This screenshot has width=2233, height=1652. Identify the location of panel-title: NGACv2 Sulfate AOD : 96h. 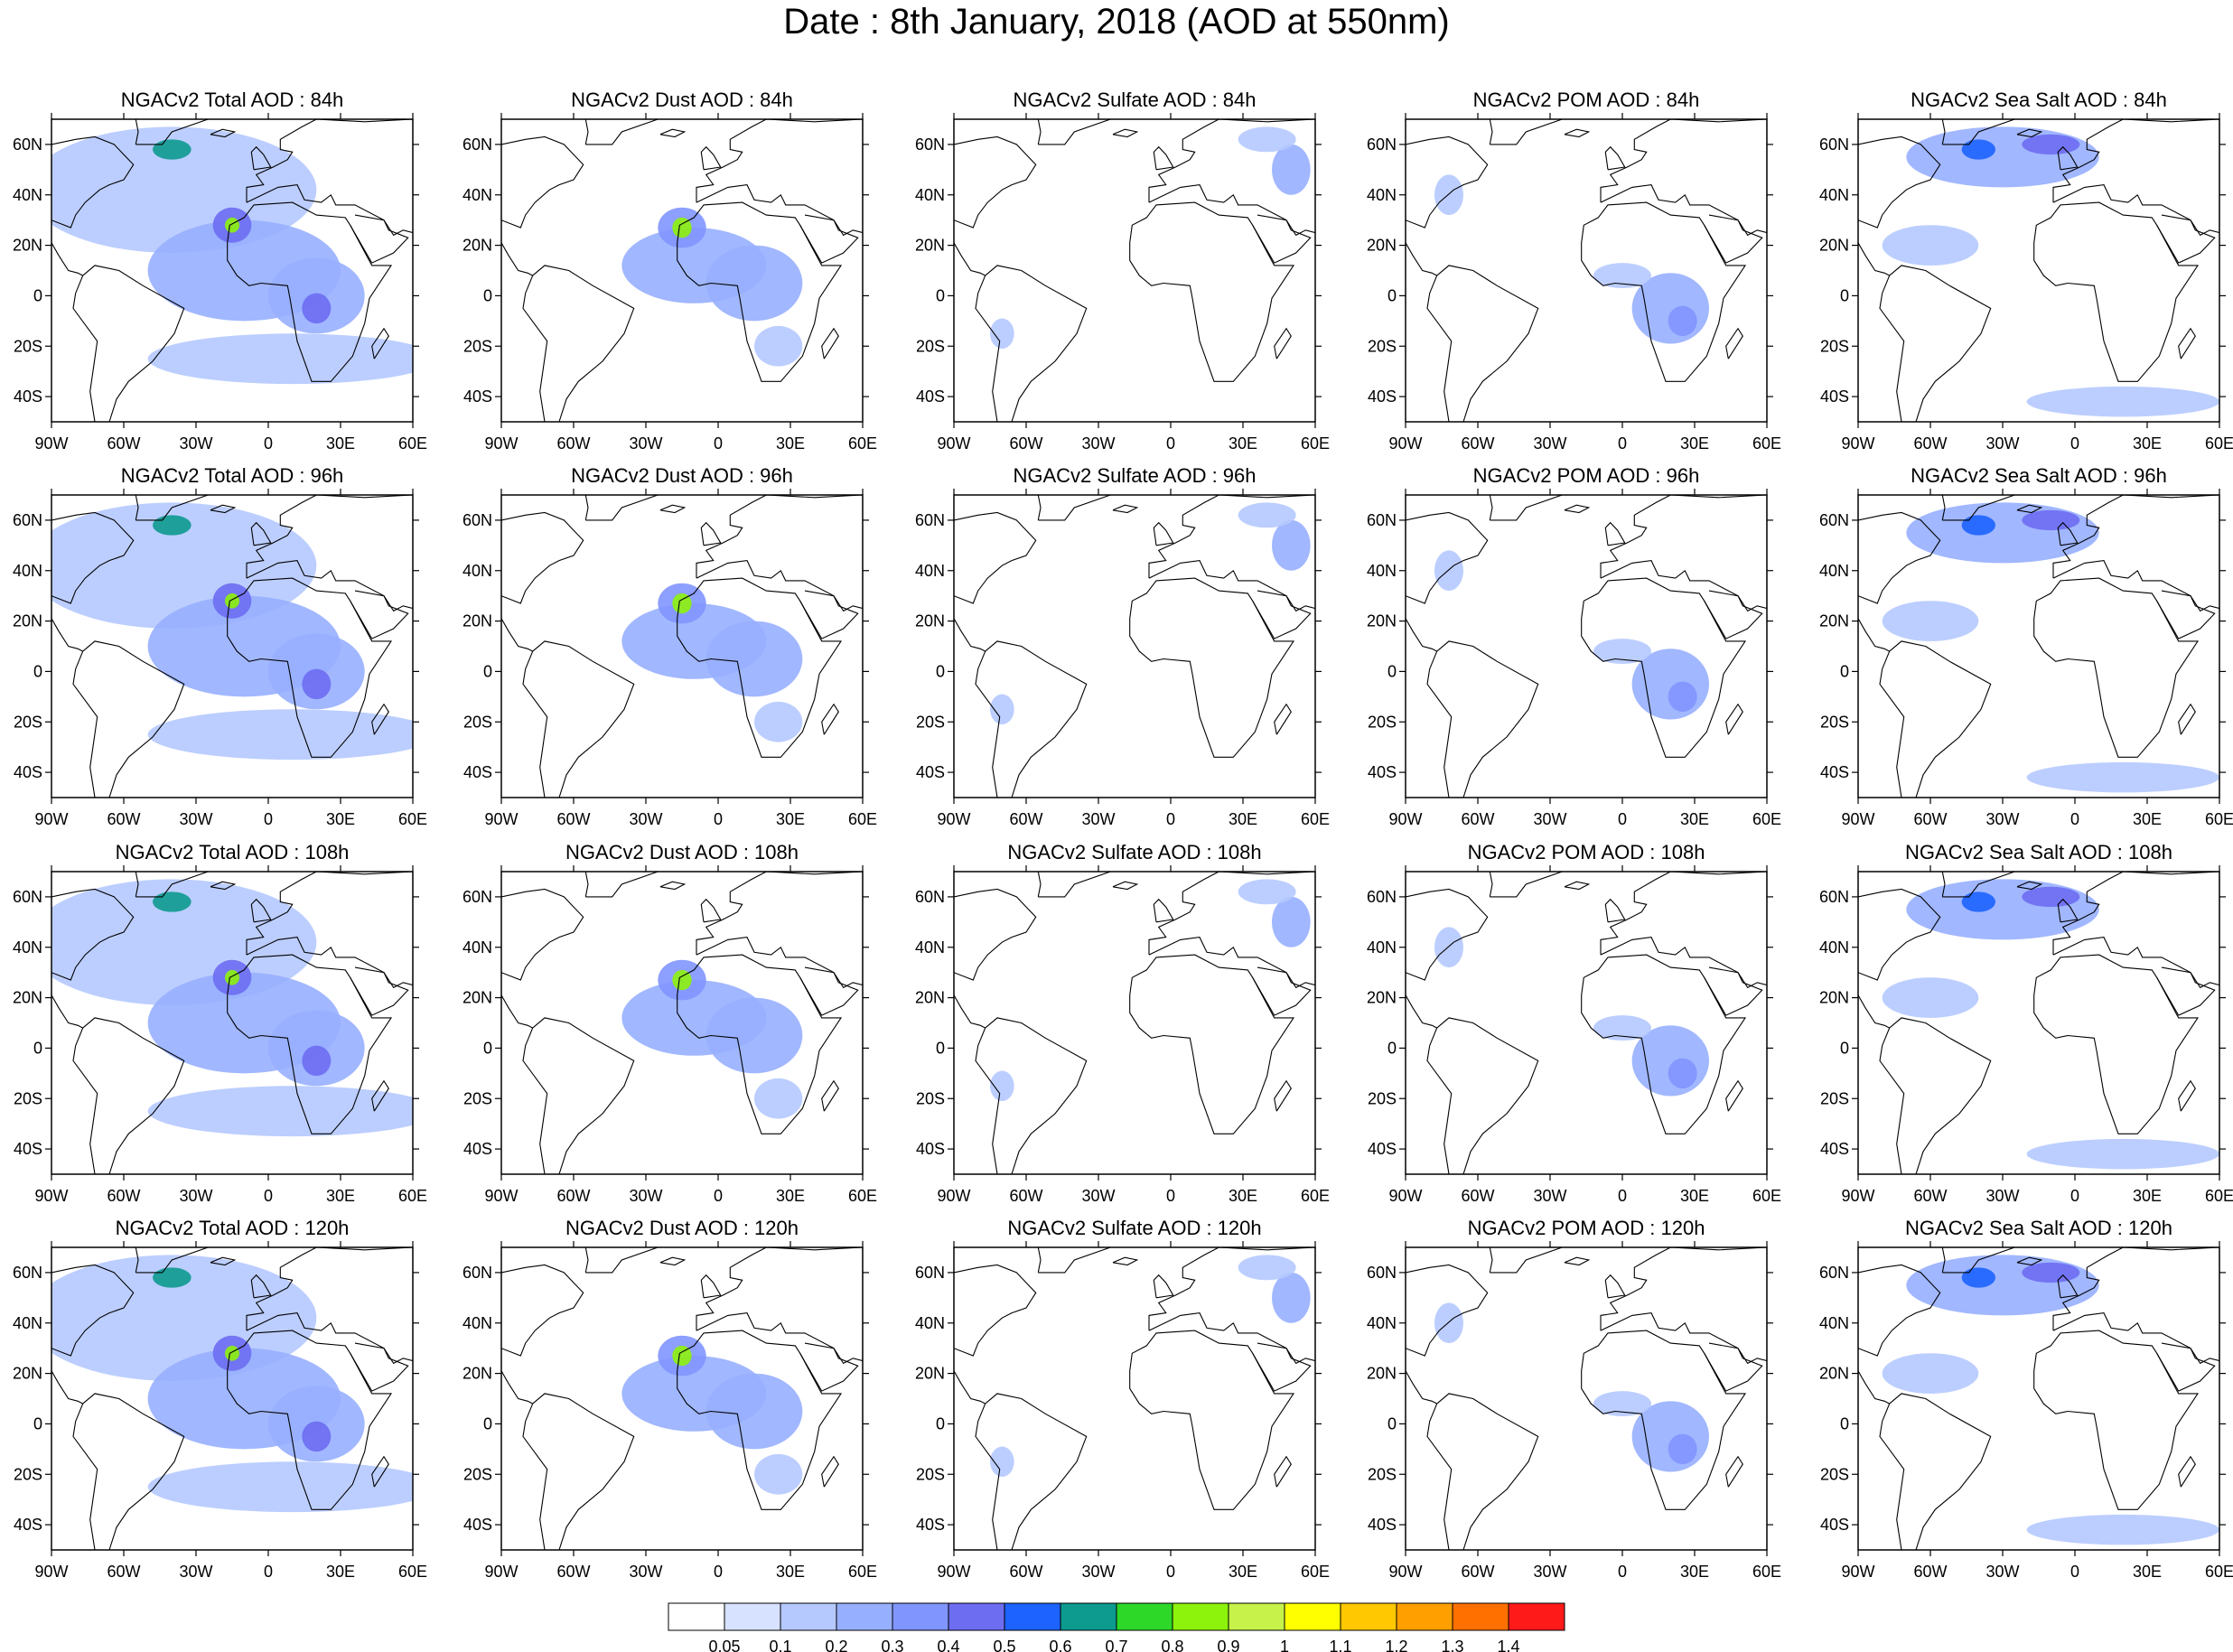
(1134, 475).